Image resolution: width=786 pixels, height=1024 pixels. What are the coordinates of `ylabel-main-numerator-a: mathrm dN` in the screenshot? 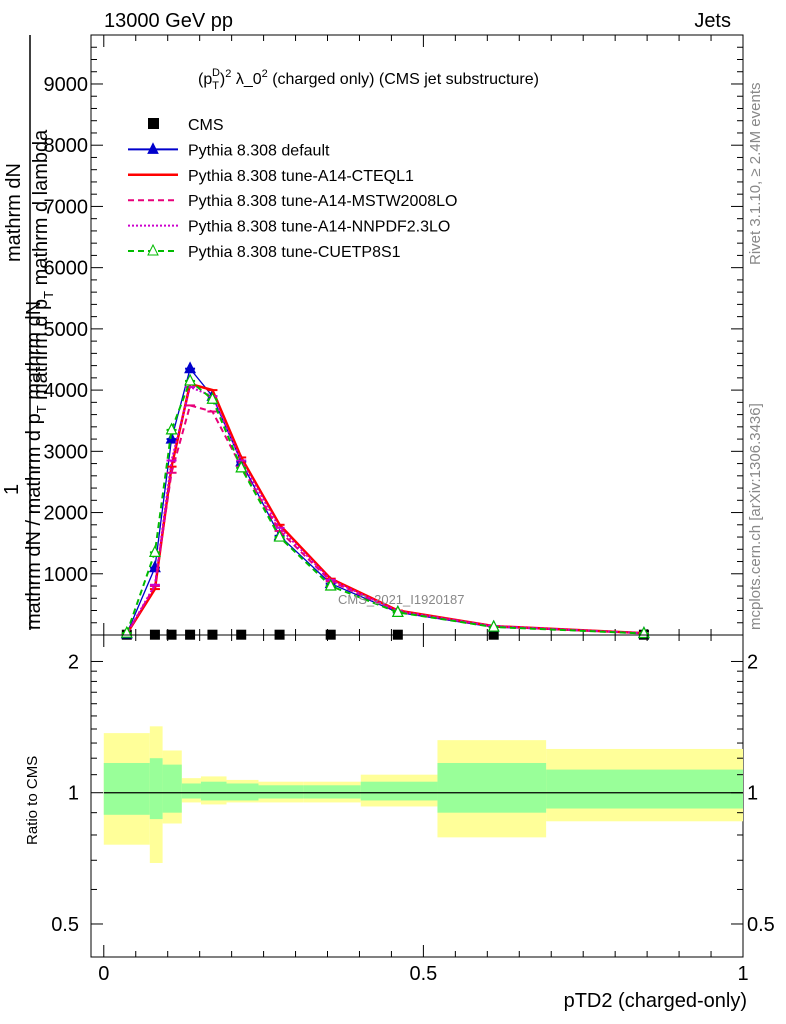 It's located at (14, 212).